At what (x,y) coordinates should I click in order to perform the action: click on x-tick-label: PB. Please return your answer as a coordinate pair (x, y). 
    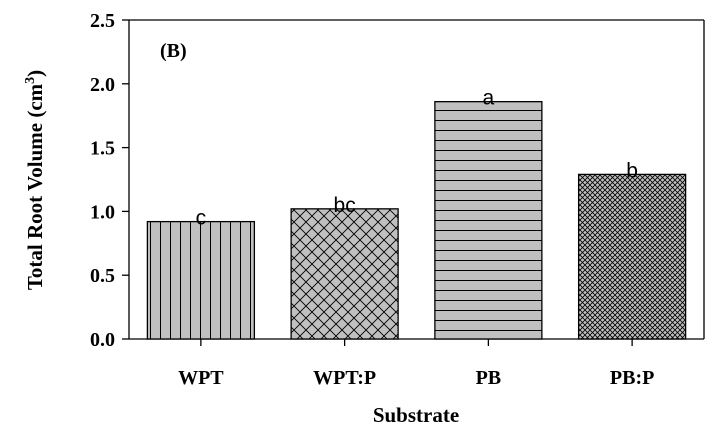
    Looking at the image, I should click on (489, 378).